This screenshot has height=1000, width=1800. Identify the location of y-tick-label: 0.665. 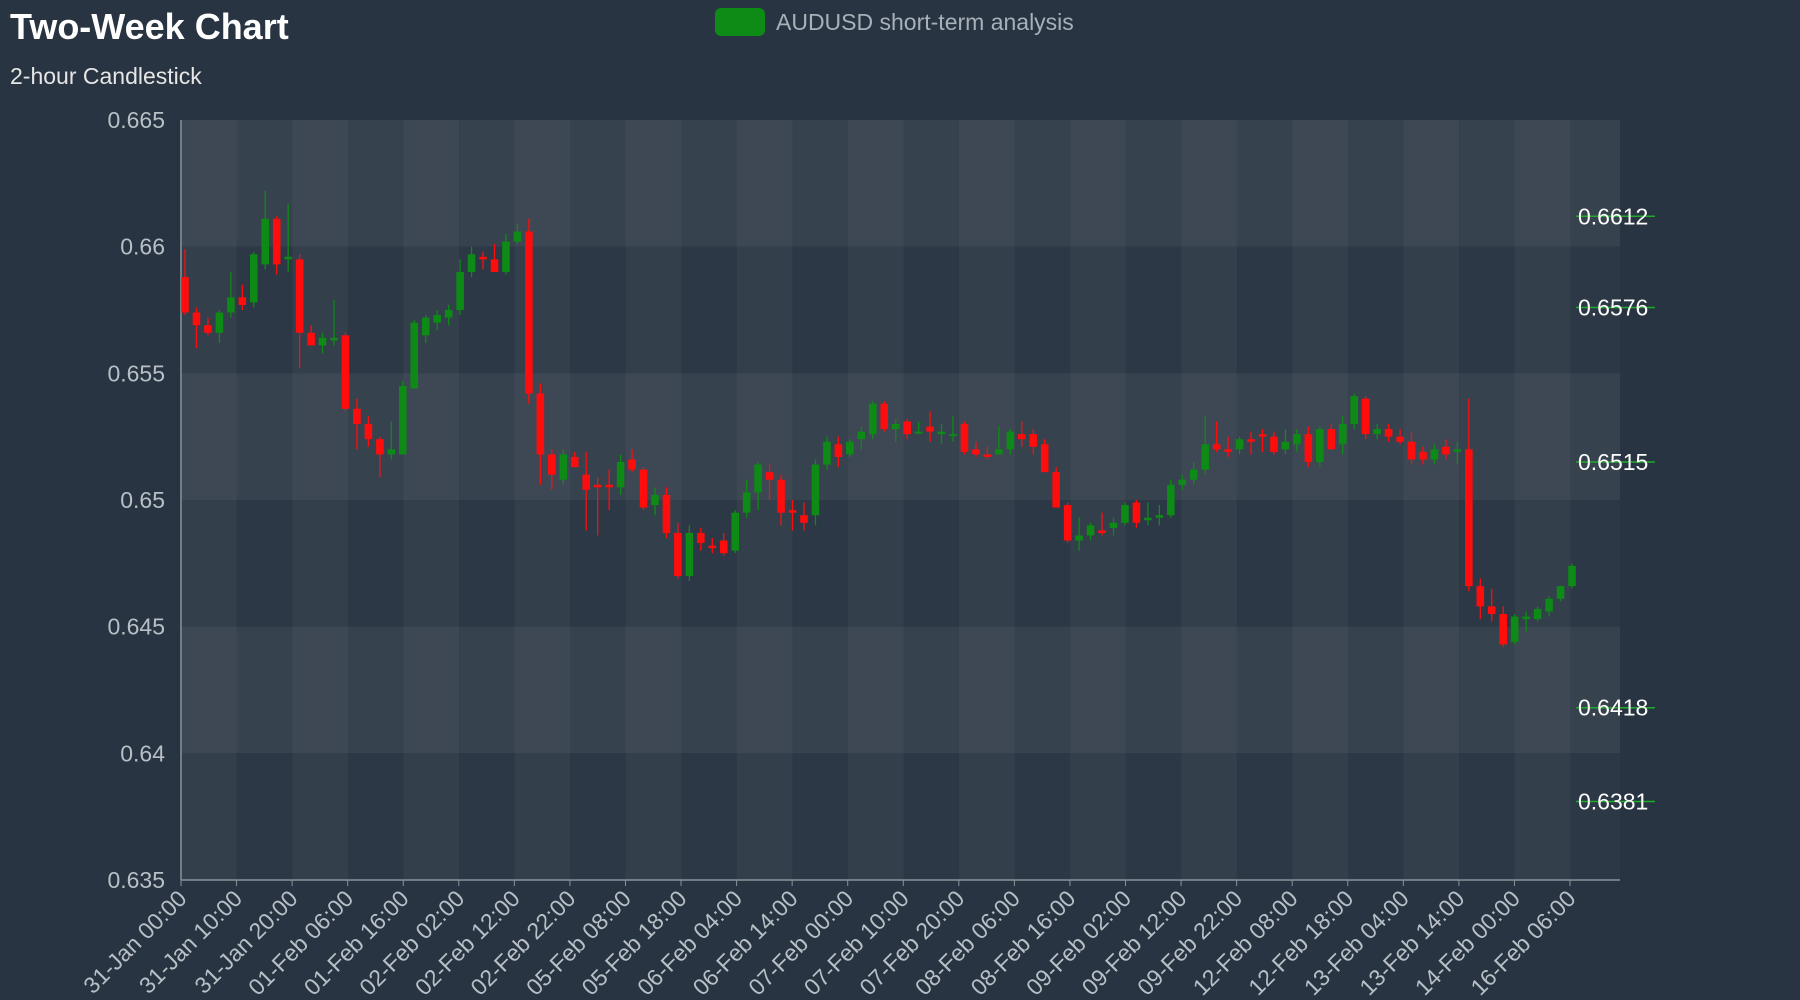
(136, 120).